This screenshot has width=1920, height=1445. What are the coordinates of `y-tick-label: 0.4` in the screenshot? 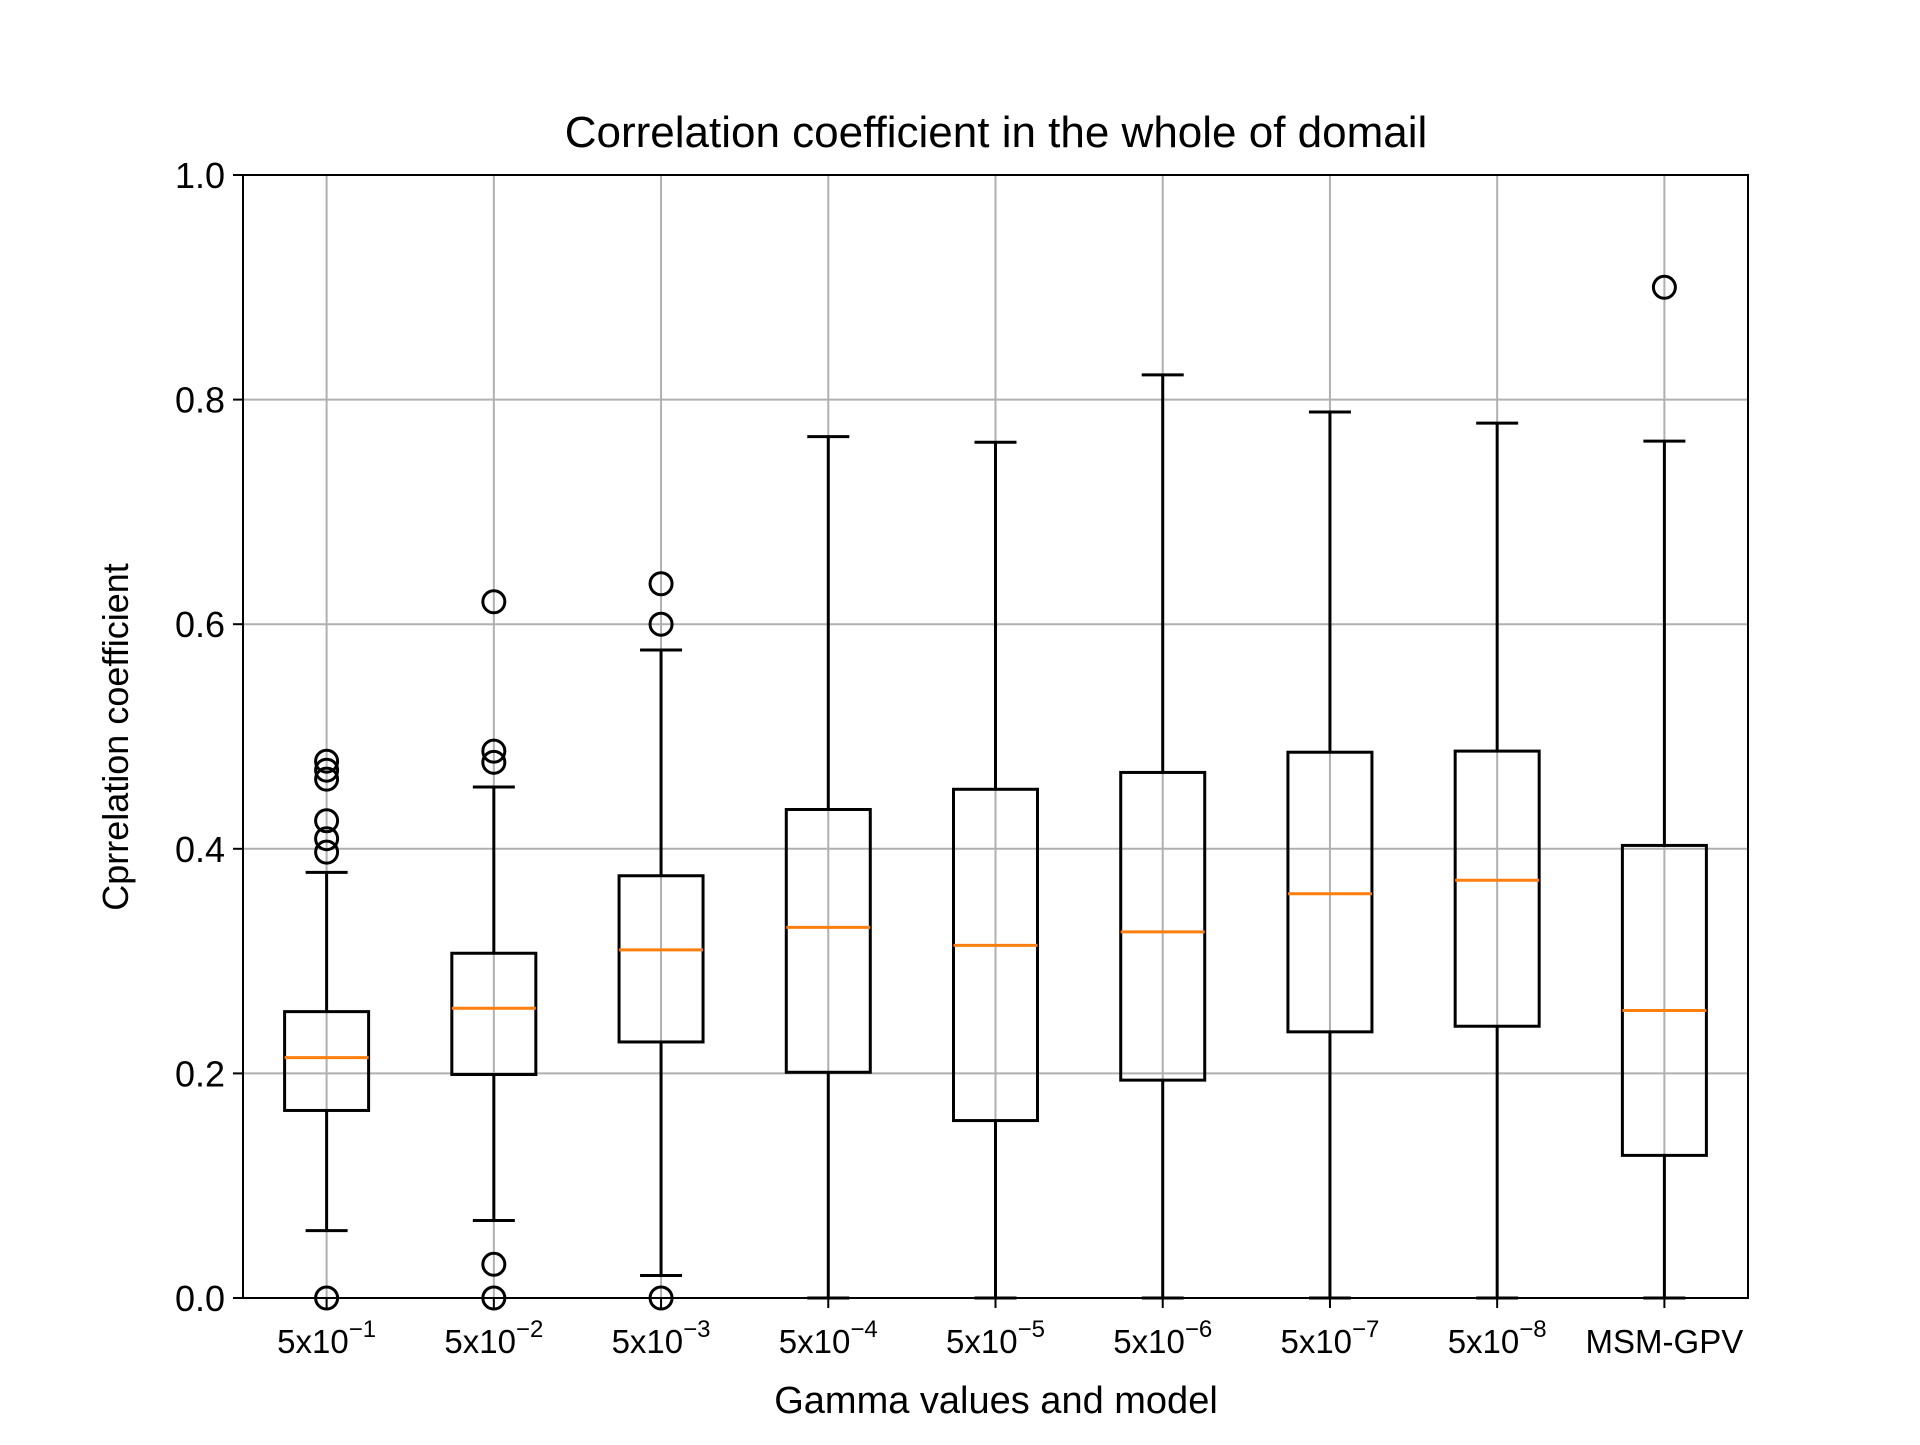 It's located at (200, 849).